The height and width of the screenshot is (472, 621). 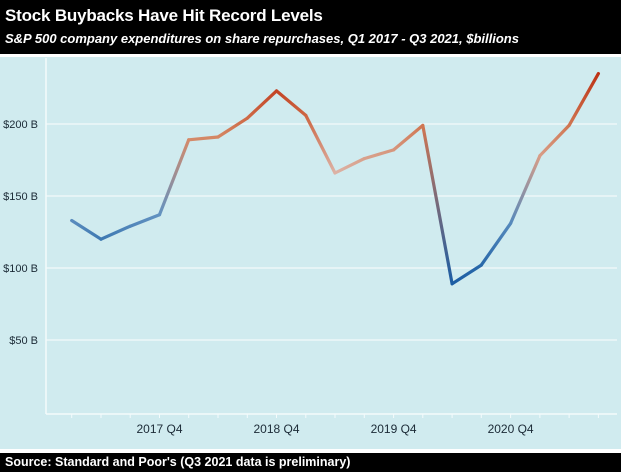 I want to click on header-divider, so click(x=310, y=55).